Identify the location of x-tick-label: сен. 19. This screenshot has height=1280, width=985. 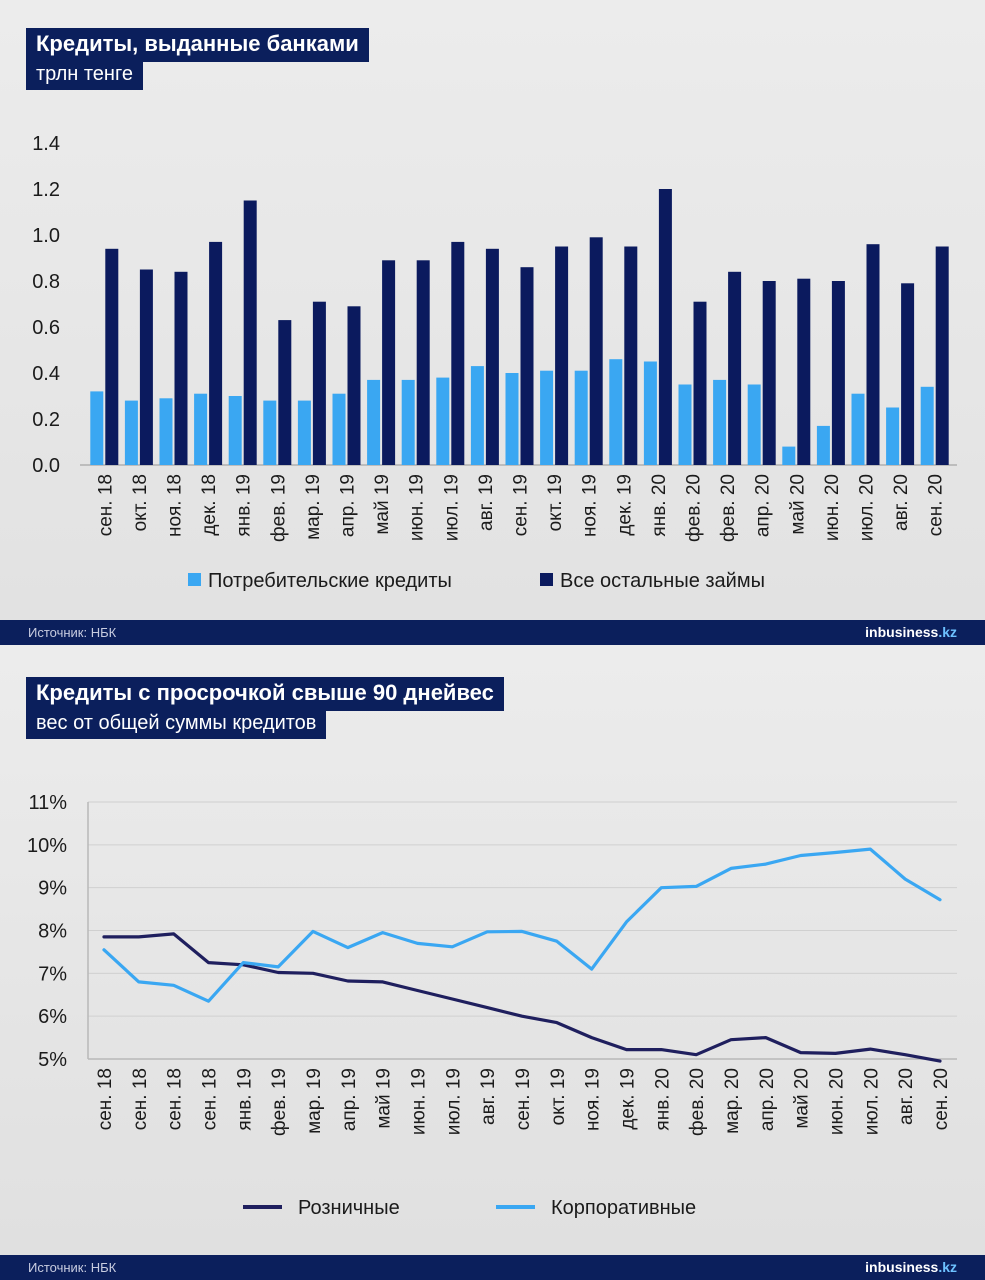
(523, 1099).